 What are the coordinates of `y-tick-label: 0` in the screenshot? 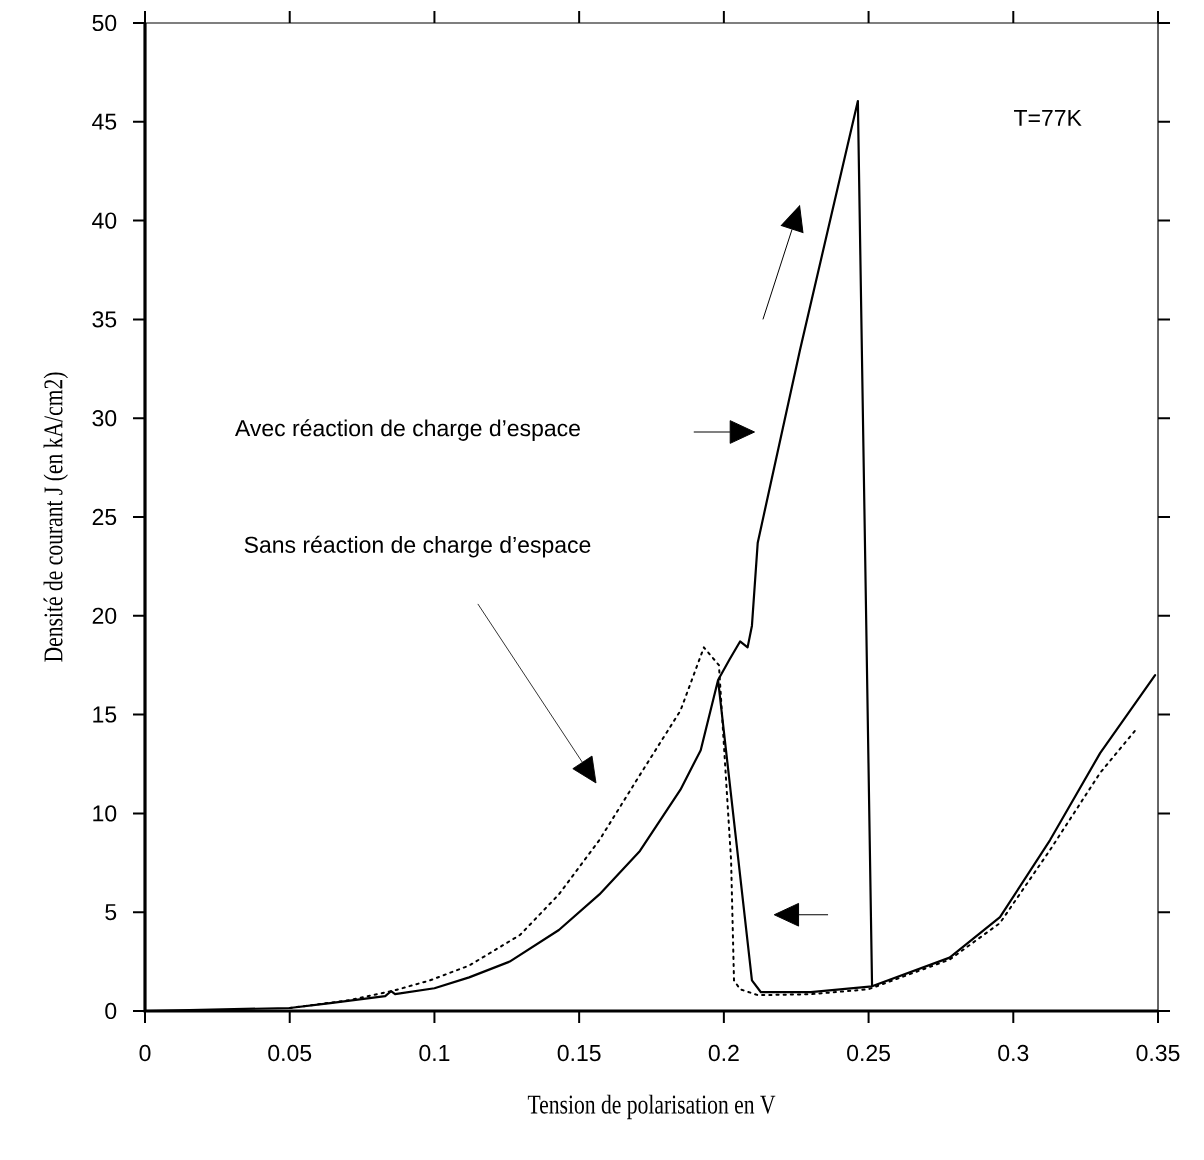 It's located at (111, 1011).